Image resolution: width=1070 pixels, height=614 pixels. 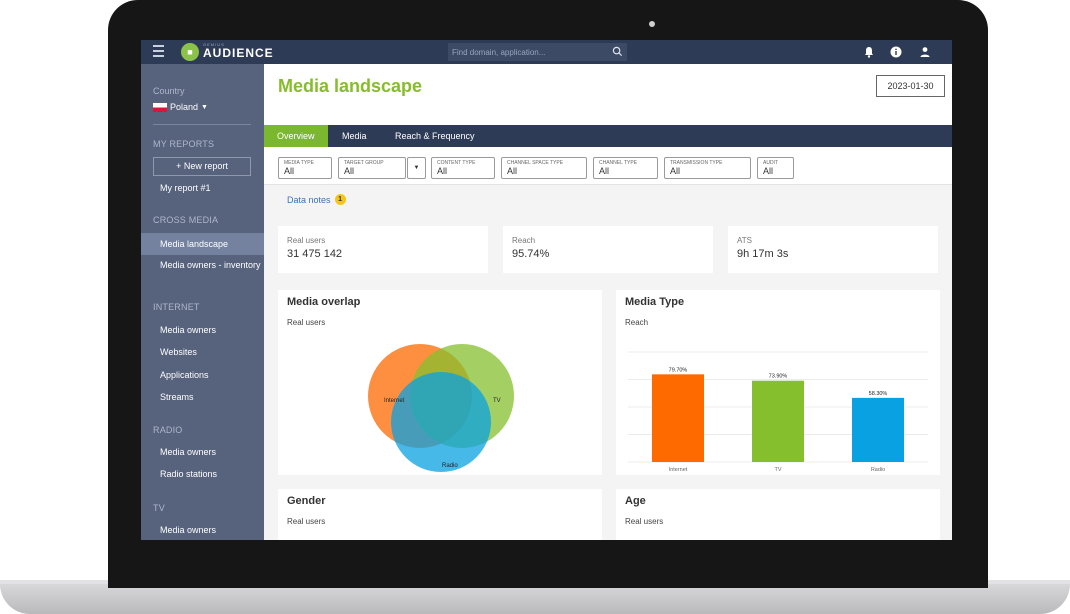 I want to click on sidebar-item-internet-media-owners: Media owners, so click(x=188, y=330).